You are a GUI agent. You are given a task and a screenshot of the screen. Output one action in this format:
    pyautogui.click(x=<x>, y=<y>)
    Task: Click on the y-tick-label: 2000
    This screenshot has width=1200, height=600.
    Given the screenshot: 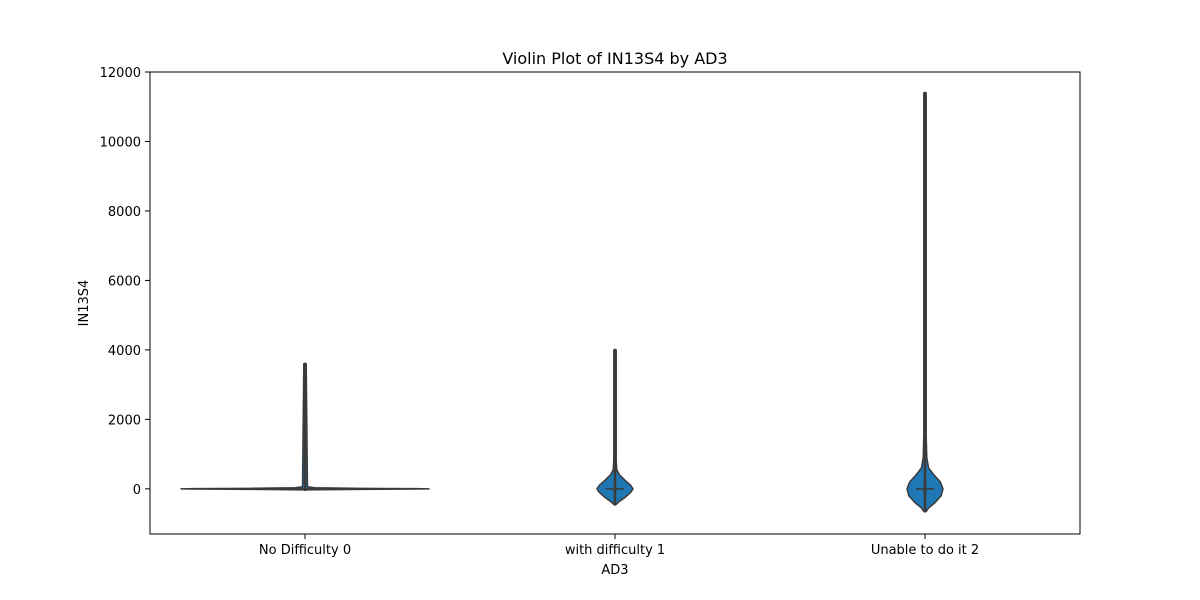 What is the action you would take?
    pyautogui.click(x=124, y=420)
    